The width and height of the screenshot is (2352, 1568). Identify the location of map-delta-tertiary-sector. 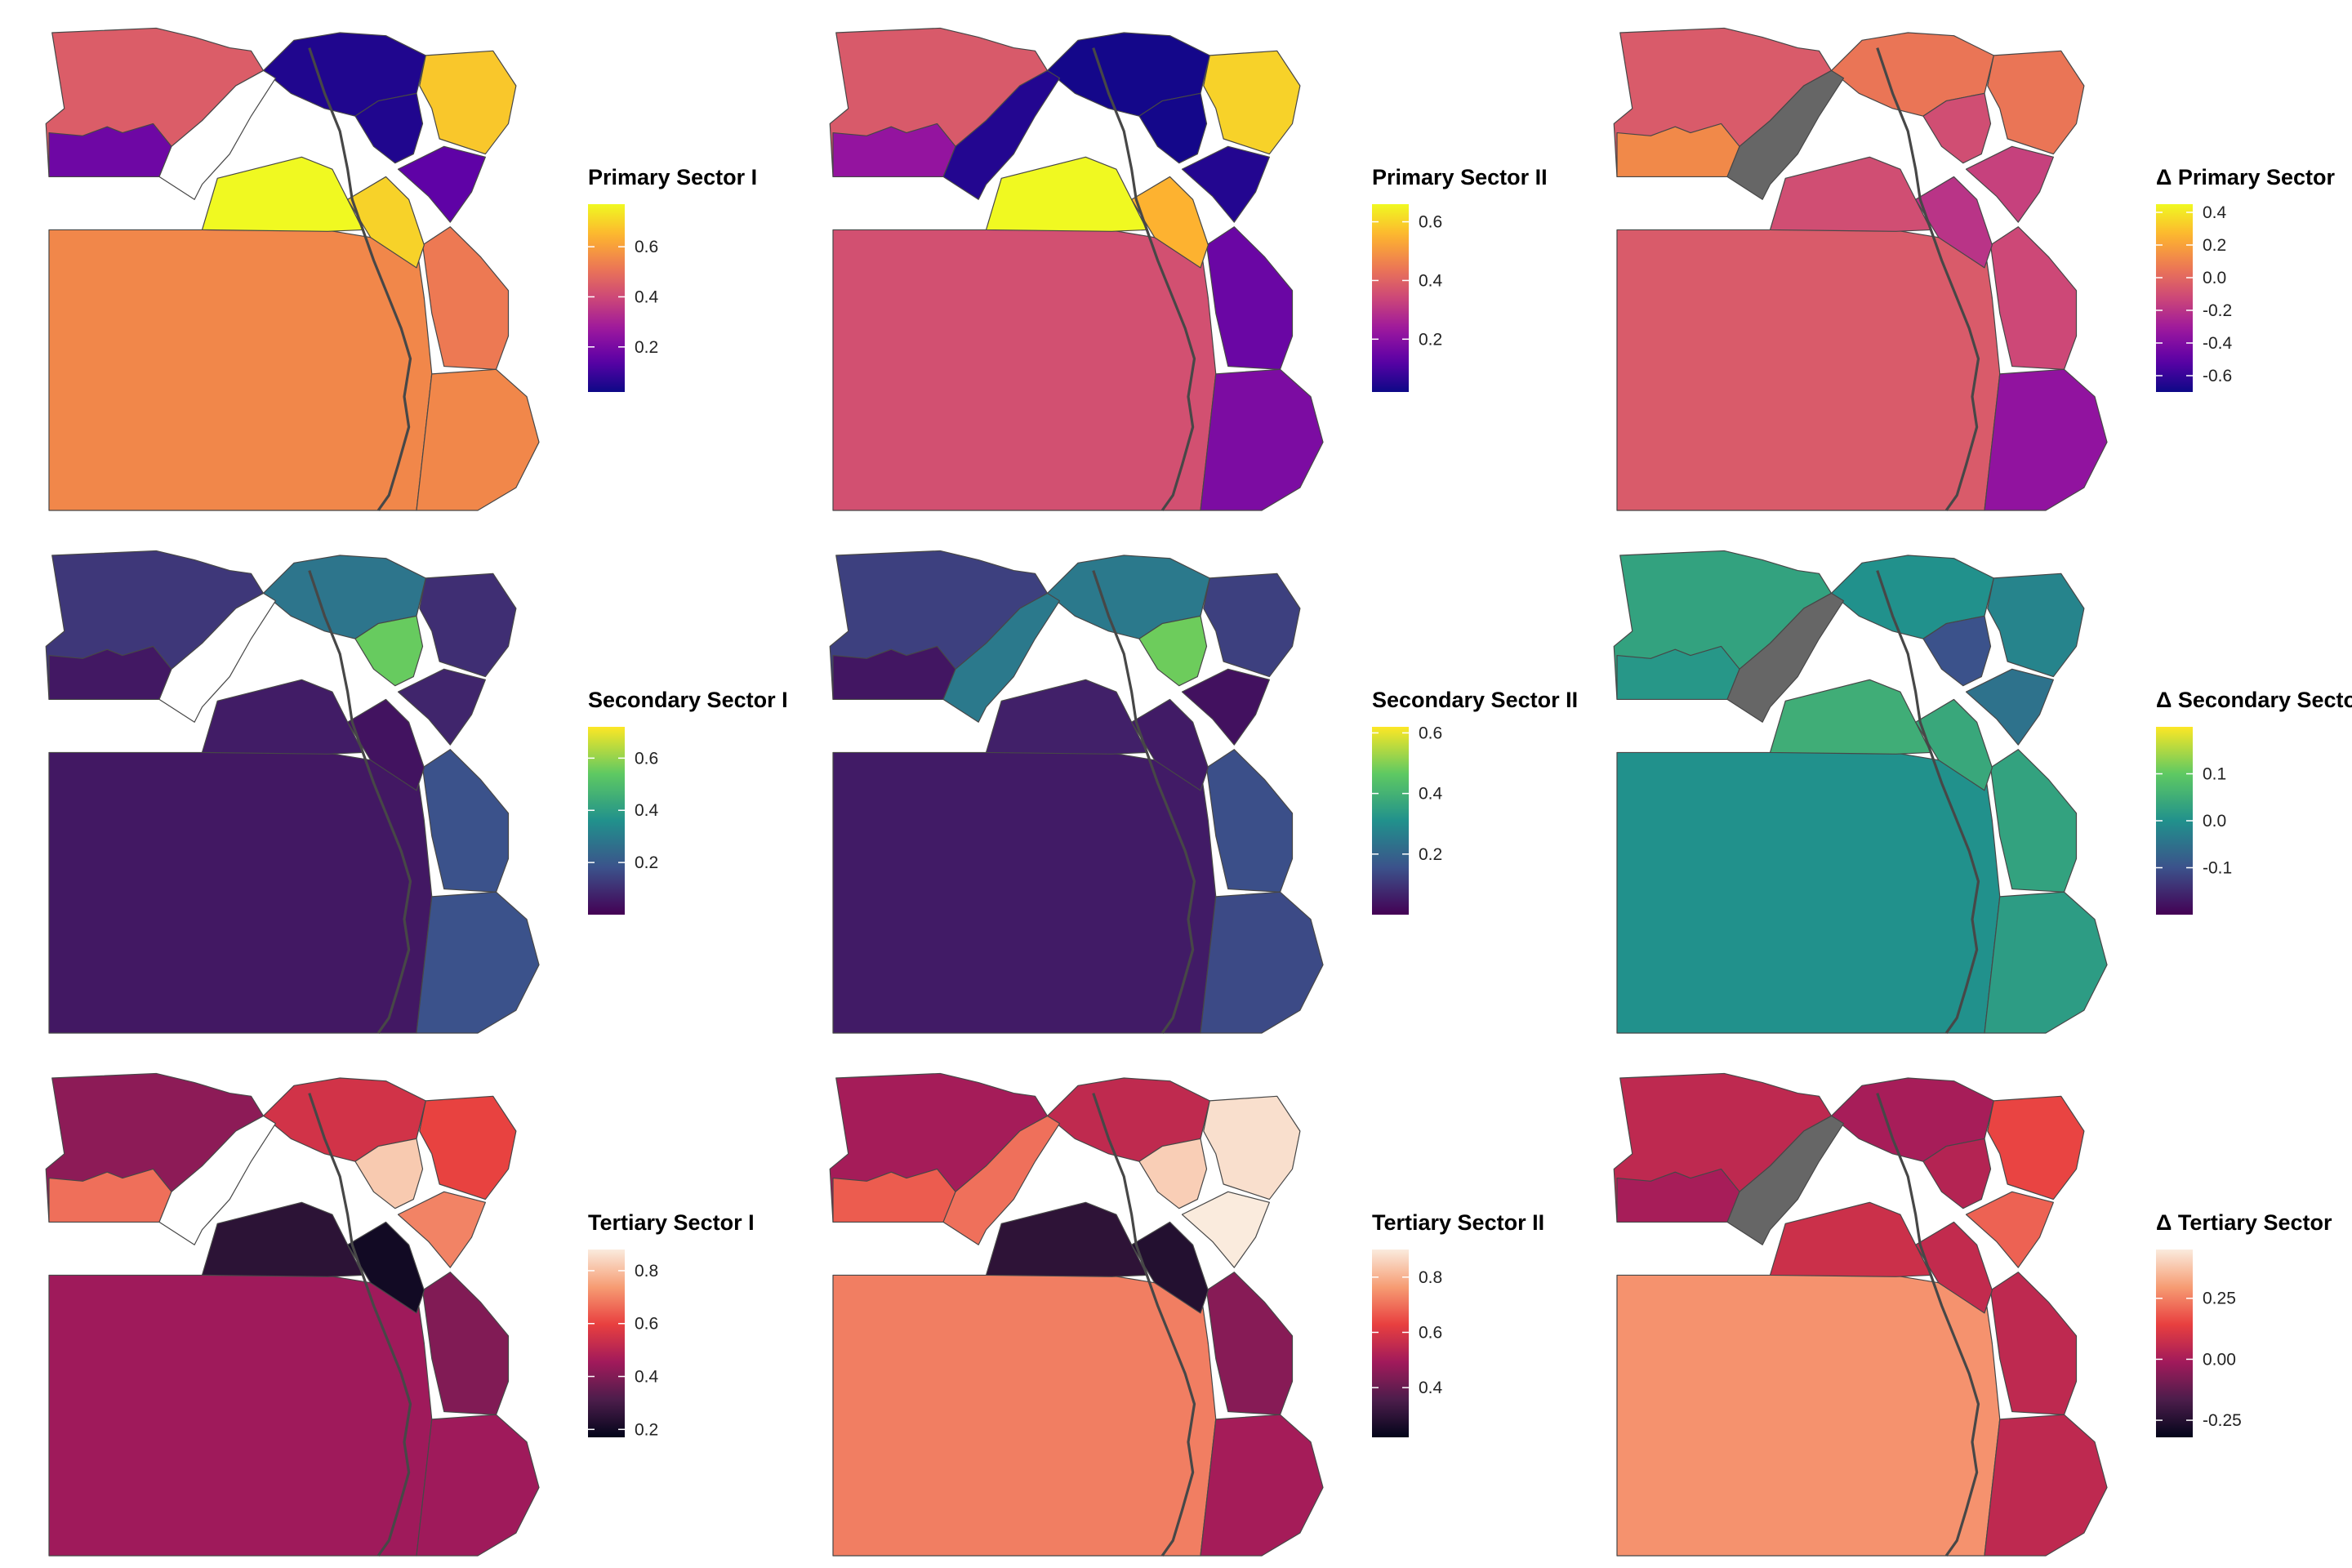
(1860, 1314).